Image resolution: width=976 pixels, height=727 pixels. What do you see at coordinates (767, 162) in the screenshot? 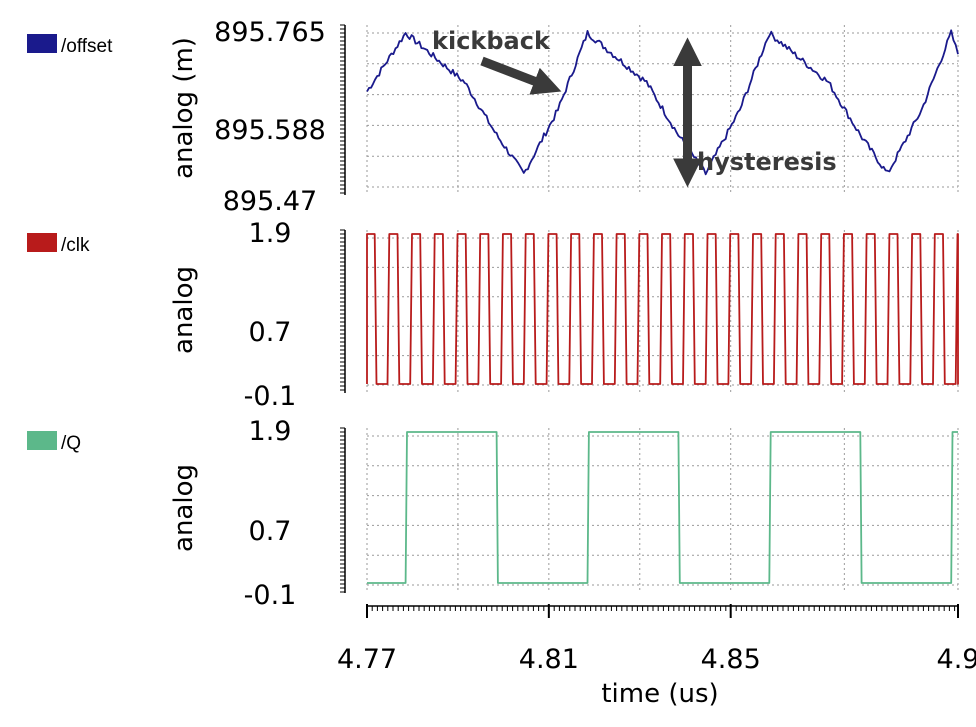
I see `annotation-hysteresis: hysteresis` at bounding box center [767, 162].